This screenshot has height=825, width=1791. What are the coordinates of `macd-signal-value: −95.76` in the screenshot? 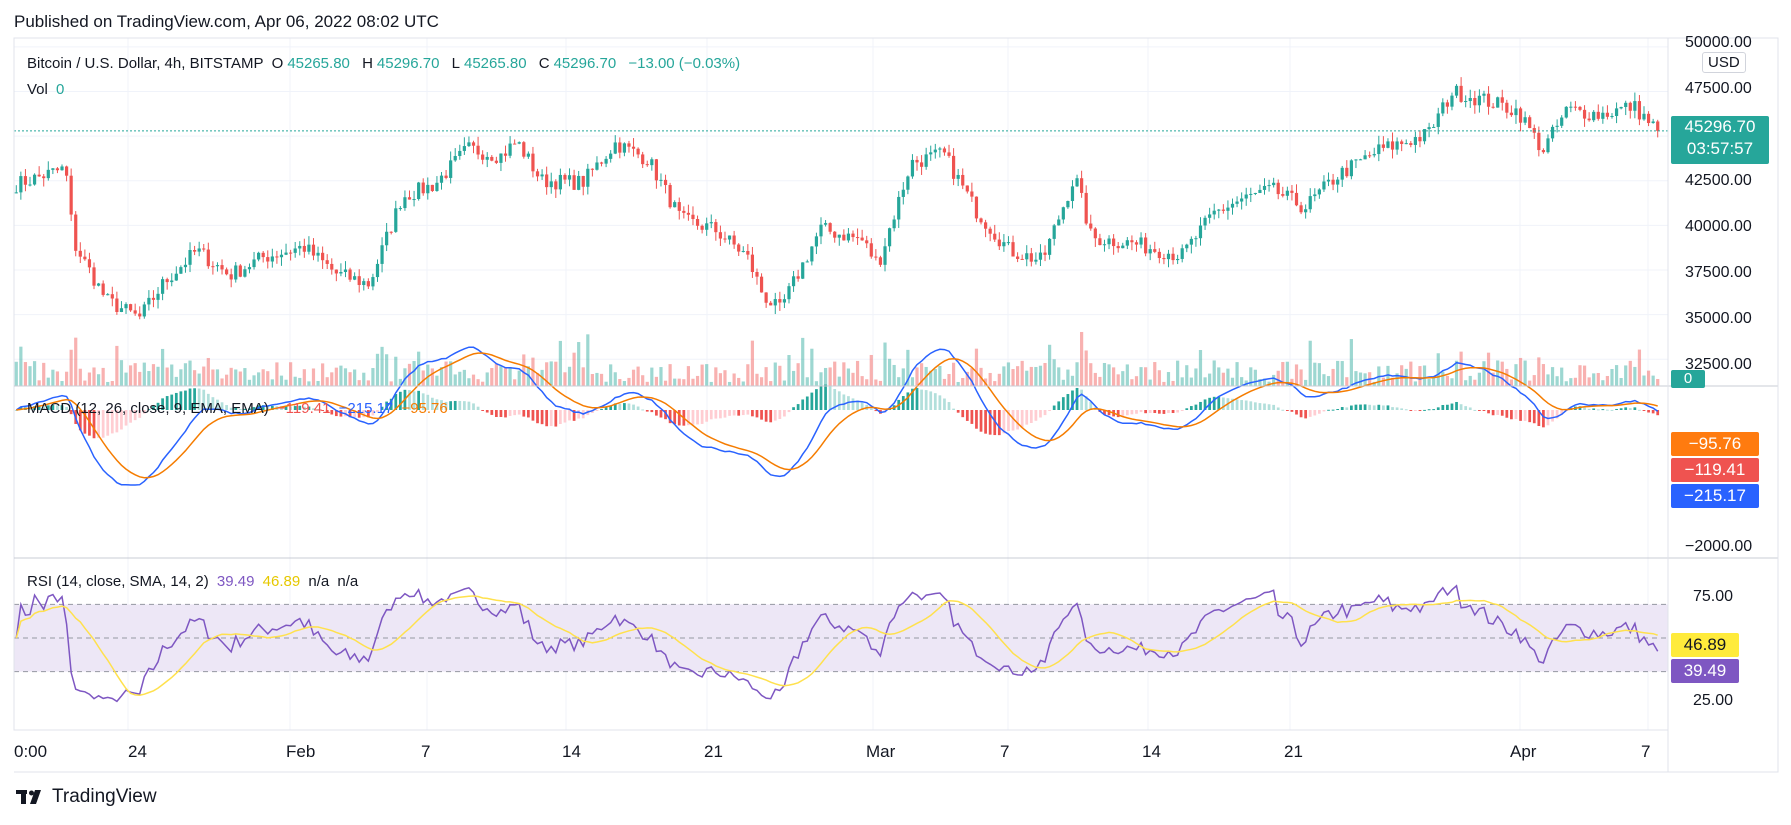 It's located at (424, 408).